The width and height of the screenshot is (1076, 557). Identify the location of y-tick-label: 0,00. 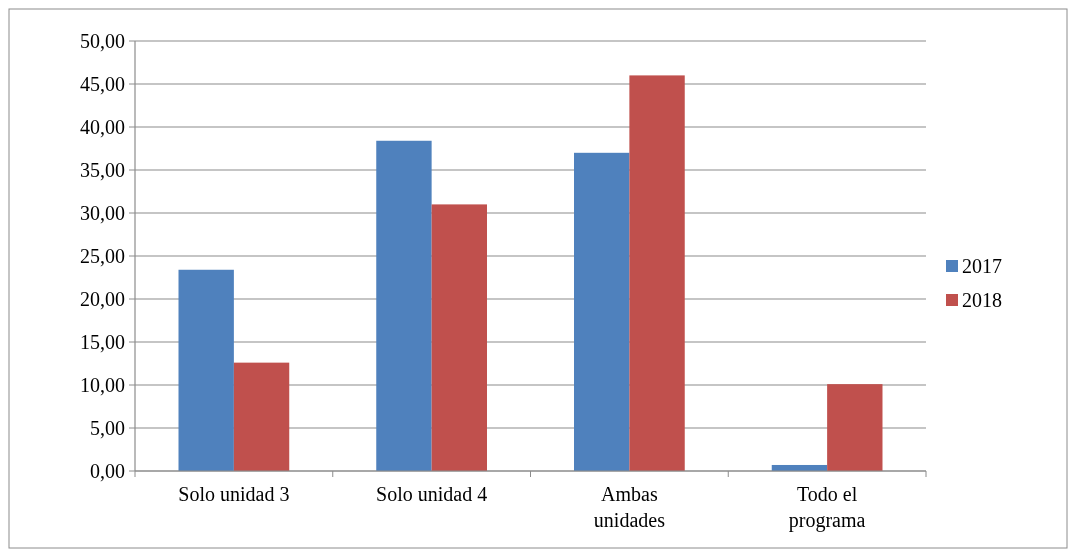
(107, 471).